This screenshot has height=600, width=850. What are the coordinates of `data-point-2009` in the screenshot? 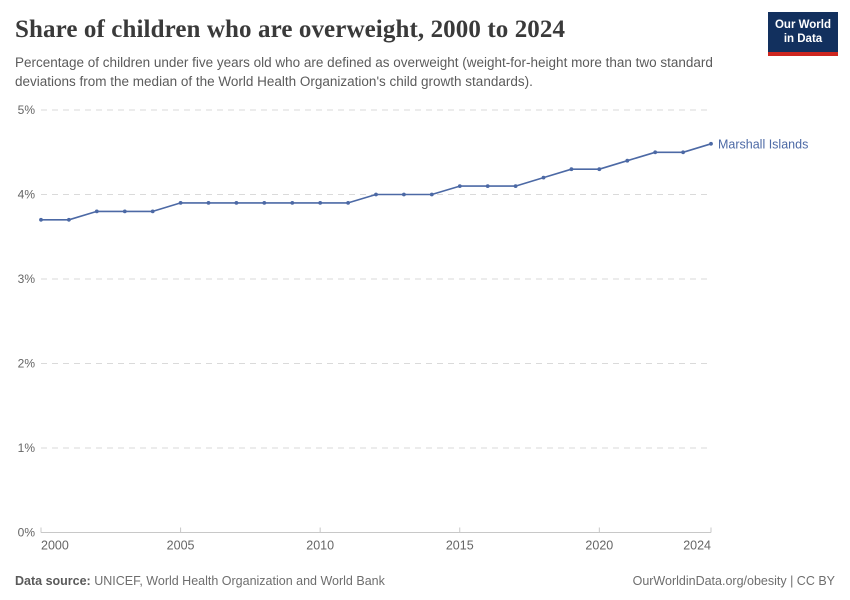 It's located at (292, 203).